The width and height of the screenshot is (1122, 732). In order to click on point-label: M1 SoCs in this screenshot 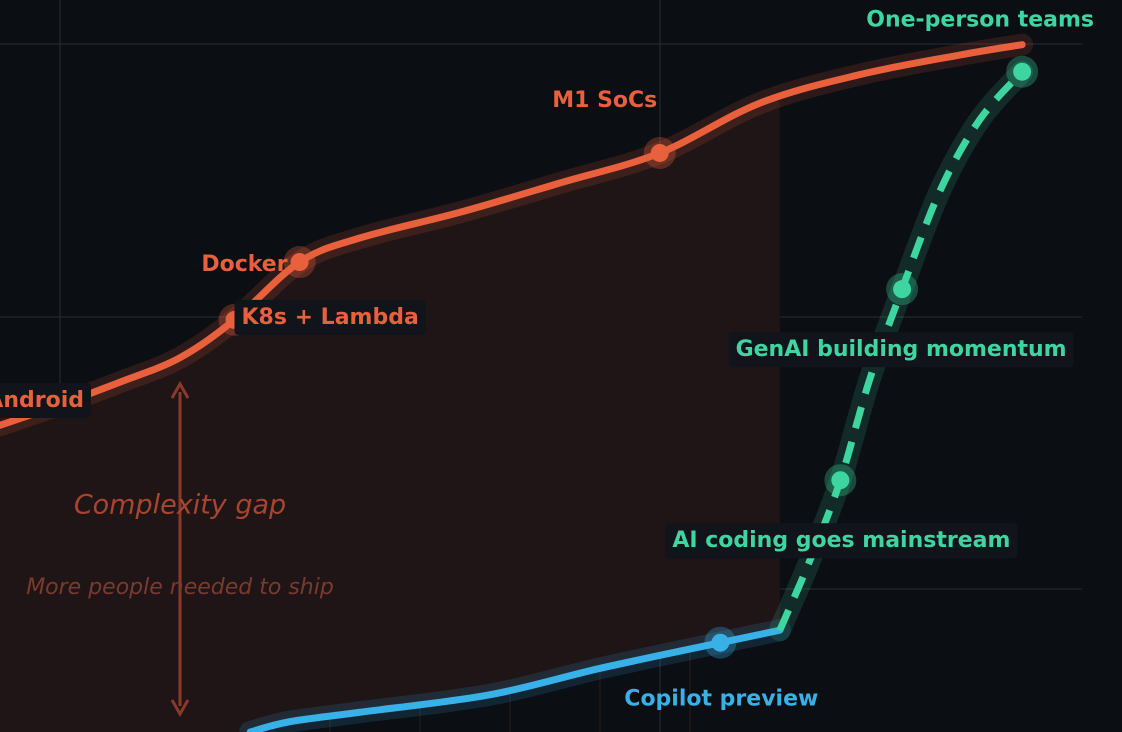, I will do `click(604, 100)`.